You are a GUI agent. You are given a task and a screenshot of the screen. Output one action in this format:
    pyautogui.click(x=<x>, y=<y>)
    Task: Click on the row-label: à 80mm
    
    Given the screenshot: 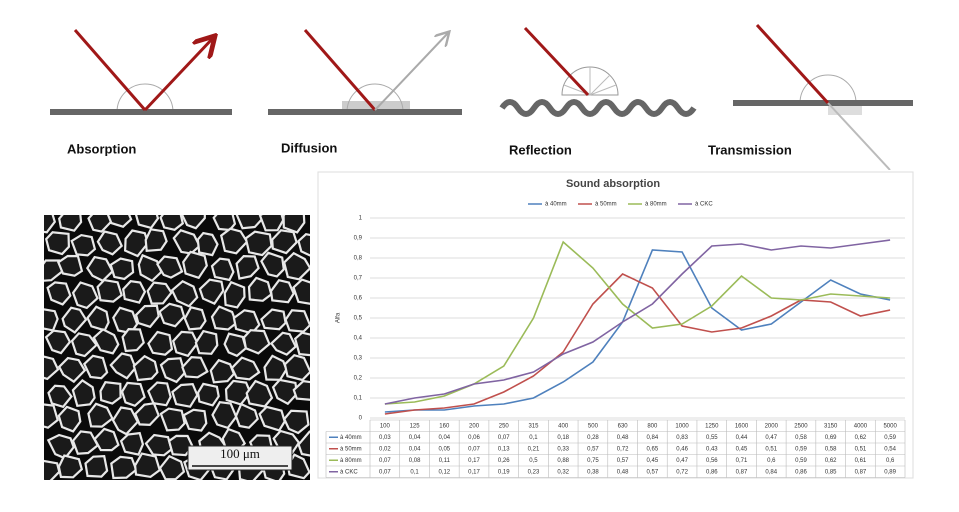 What is the action you would take?
    pyautogui.click(x=351, y=461)
    